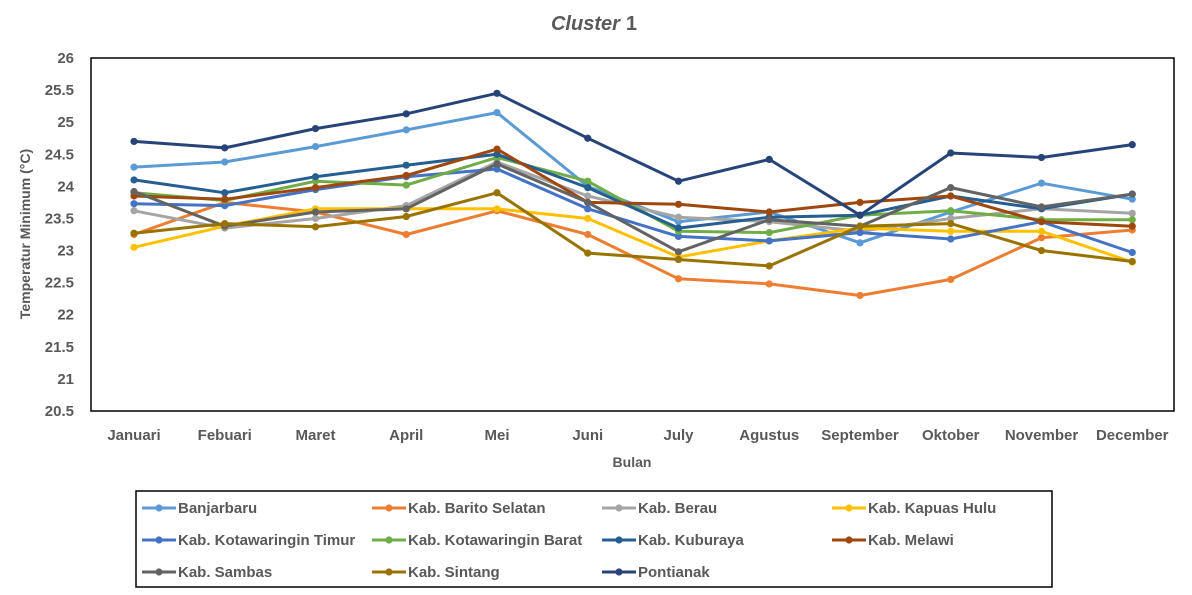 The height and width of the screenshot is (595, 1192). I want to click on legend-item: Kab. Sintang, so click(436, 572).